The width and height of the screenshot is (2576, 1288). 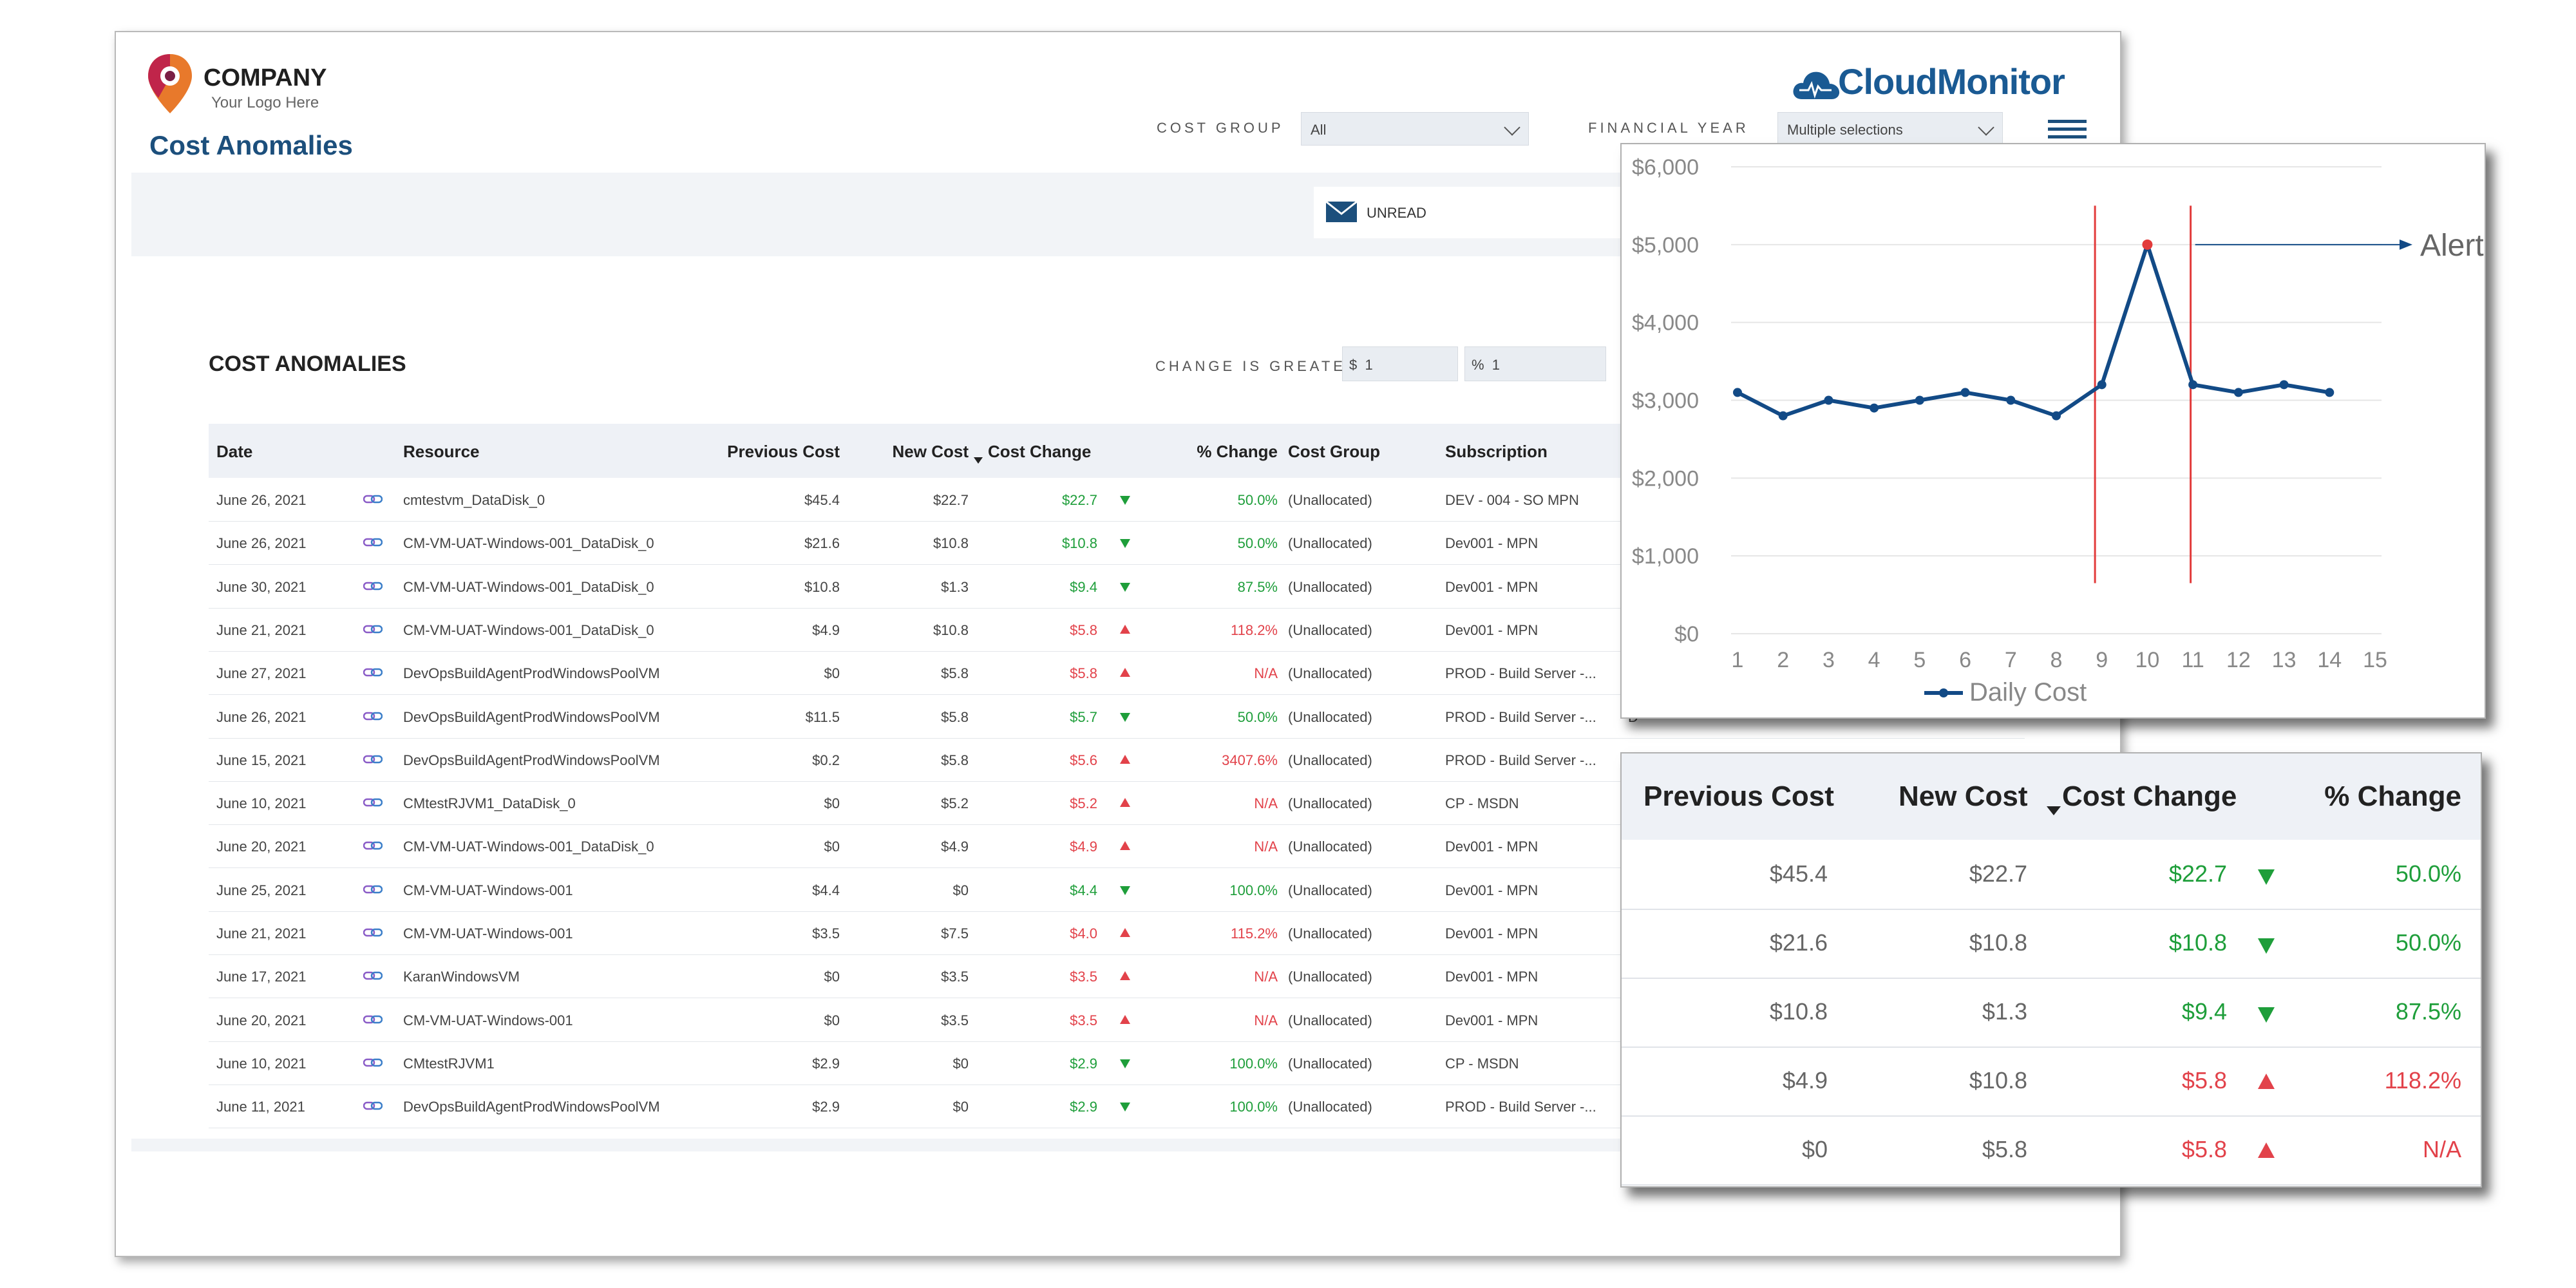 I want to click on row-cost-change: $10.8, so click(x=1079, y=543).